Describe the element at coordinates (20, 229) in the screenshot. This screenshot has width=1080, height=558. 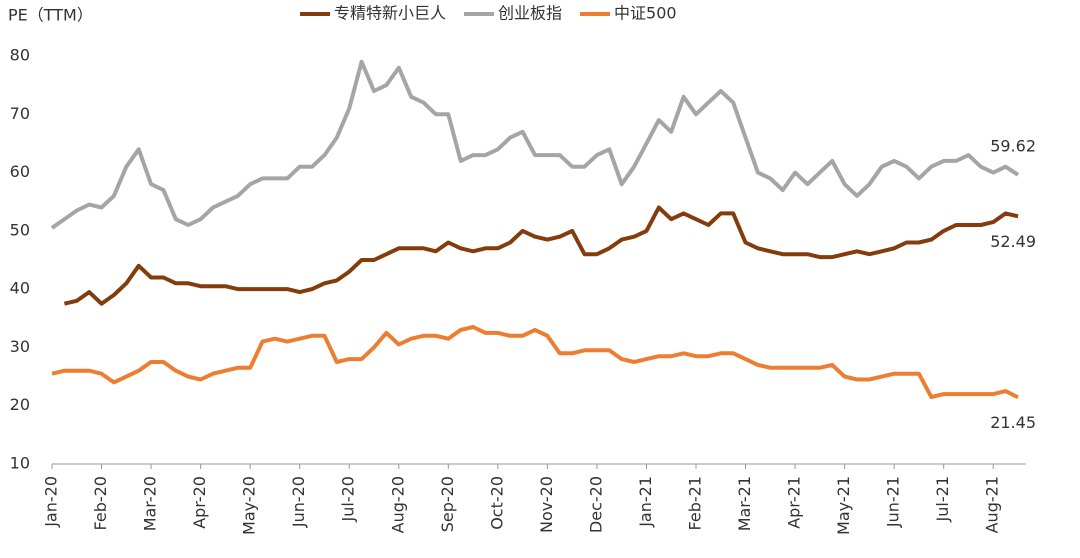
I see `y-tick-label: 50` at that location.